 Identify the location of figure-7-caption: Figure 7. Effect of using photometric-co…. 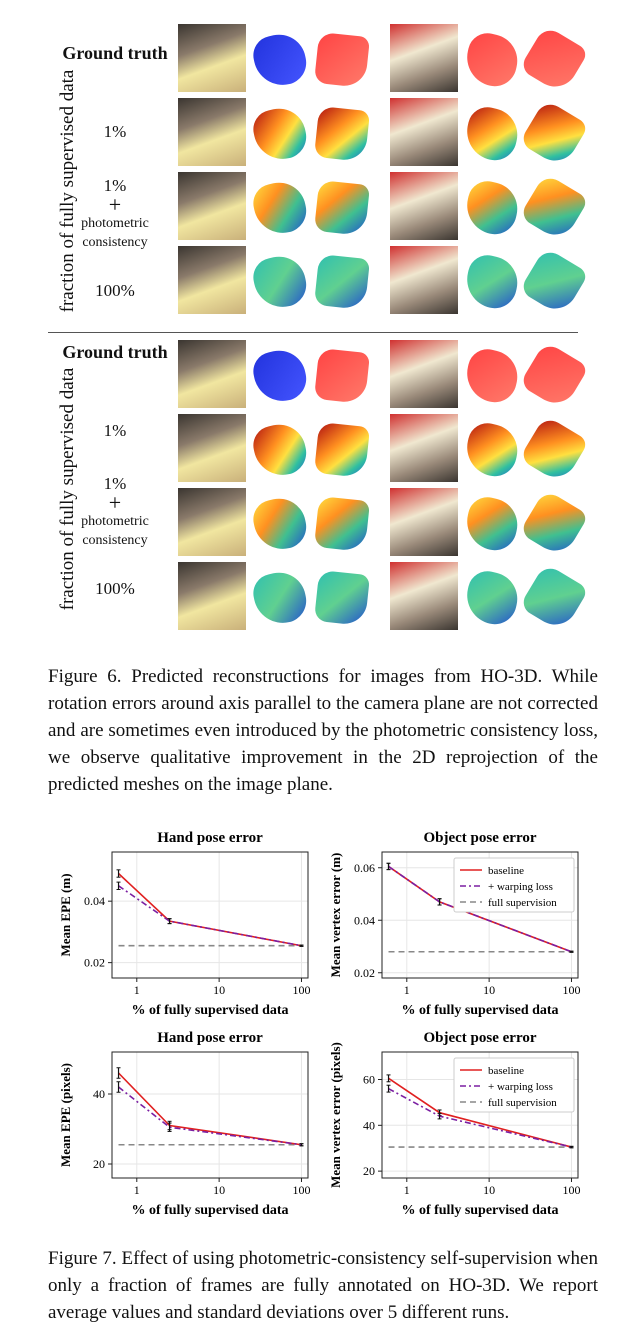
(323, 1285).